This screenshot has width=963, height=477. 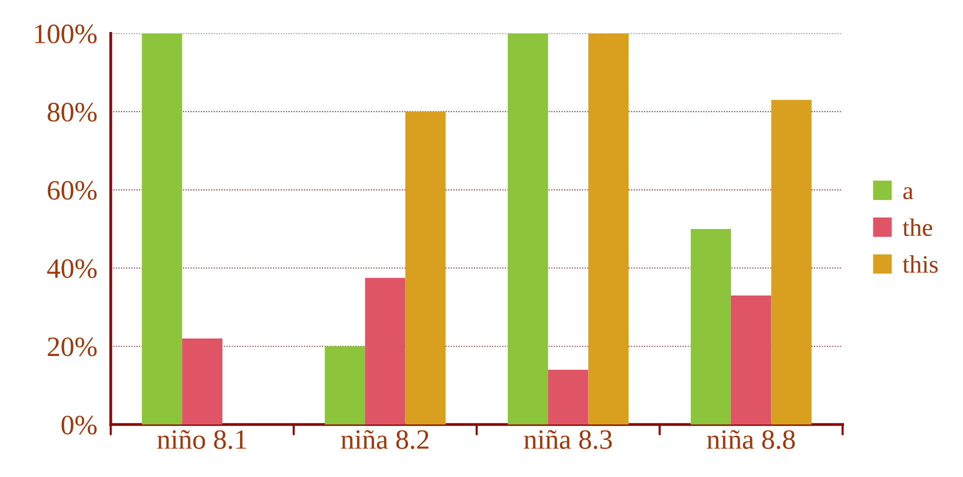 What do you see at coordinates (72, 190) in the screenshot?
I see `y-tick-label: 60%` at bounding box center [72, 190].